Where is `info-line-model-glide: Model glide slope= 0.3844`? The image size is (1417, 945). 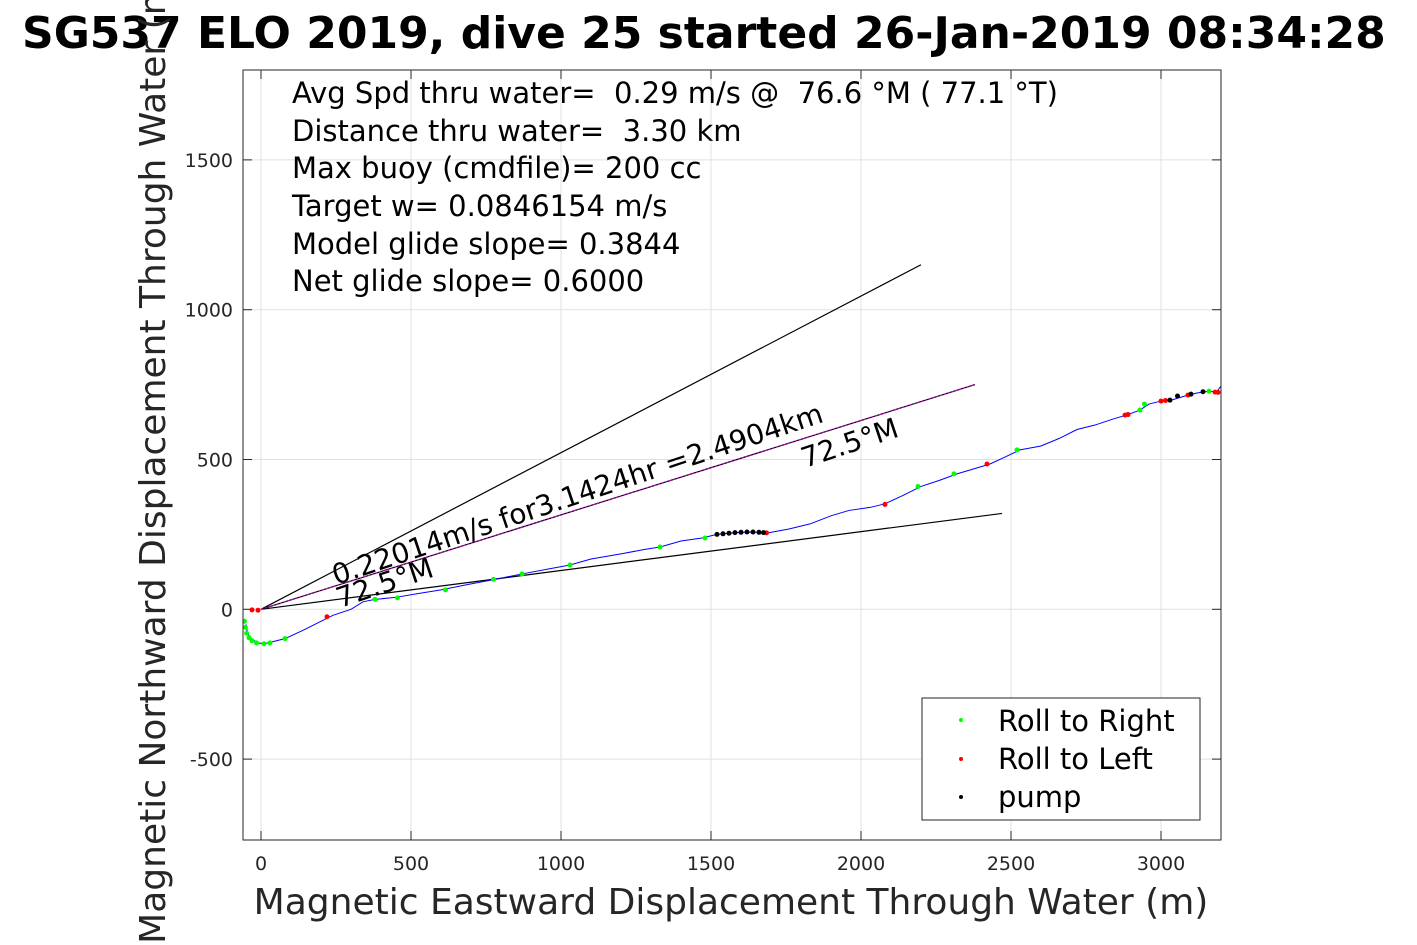
info-line-model-glide: Model glide slope= 0.3844 is located at coordinates (486, 244).